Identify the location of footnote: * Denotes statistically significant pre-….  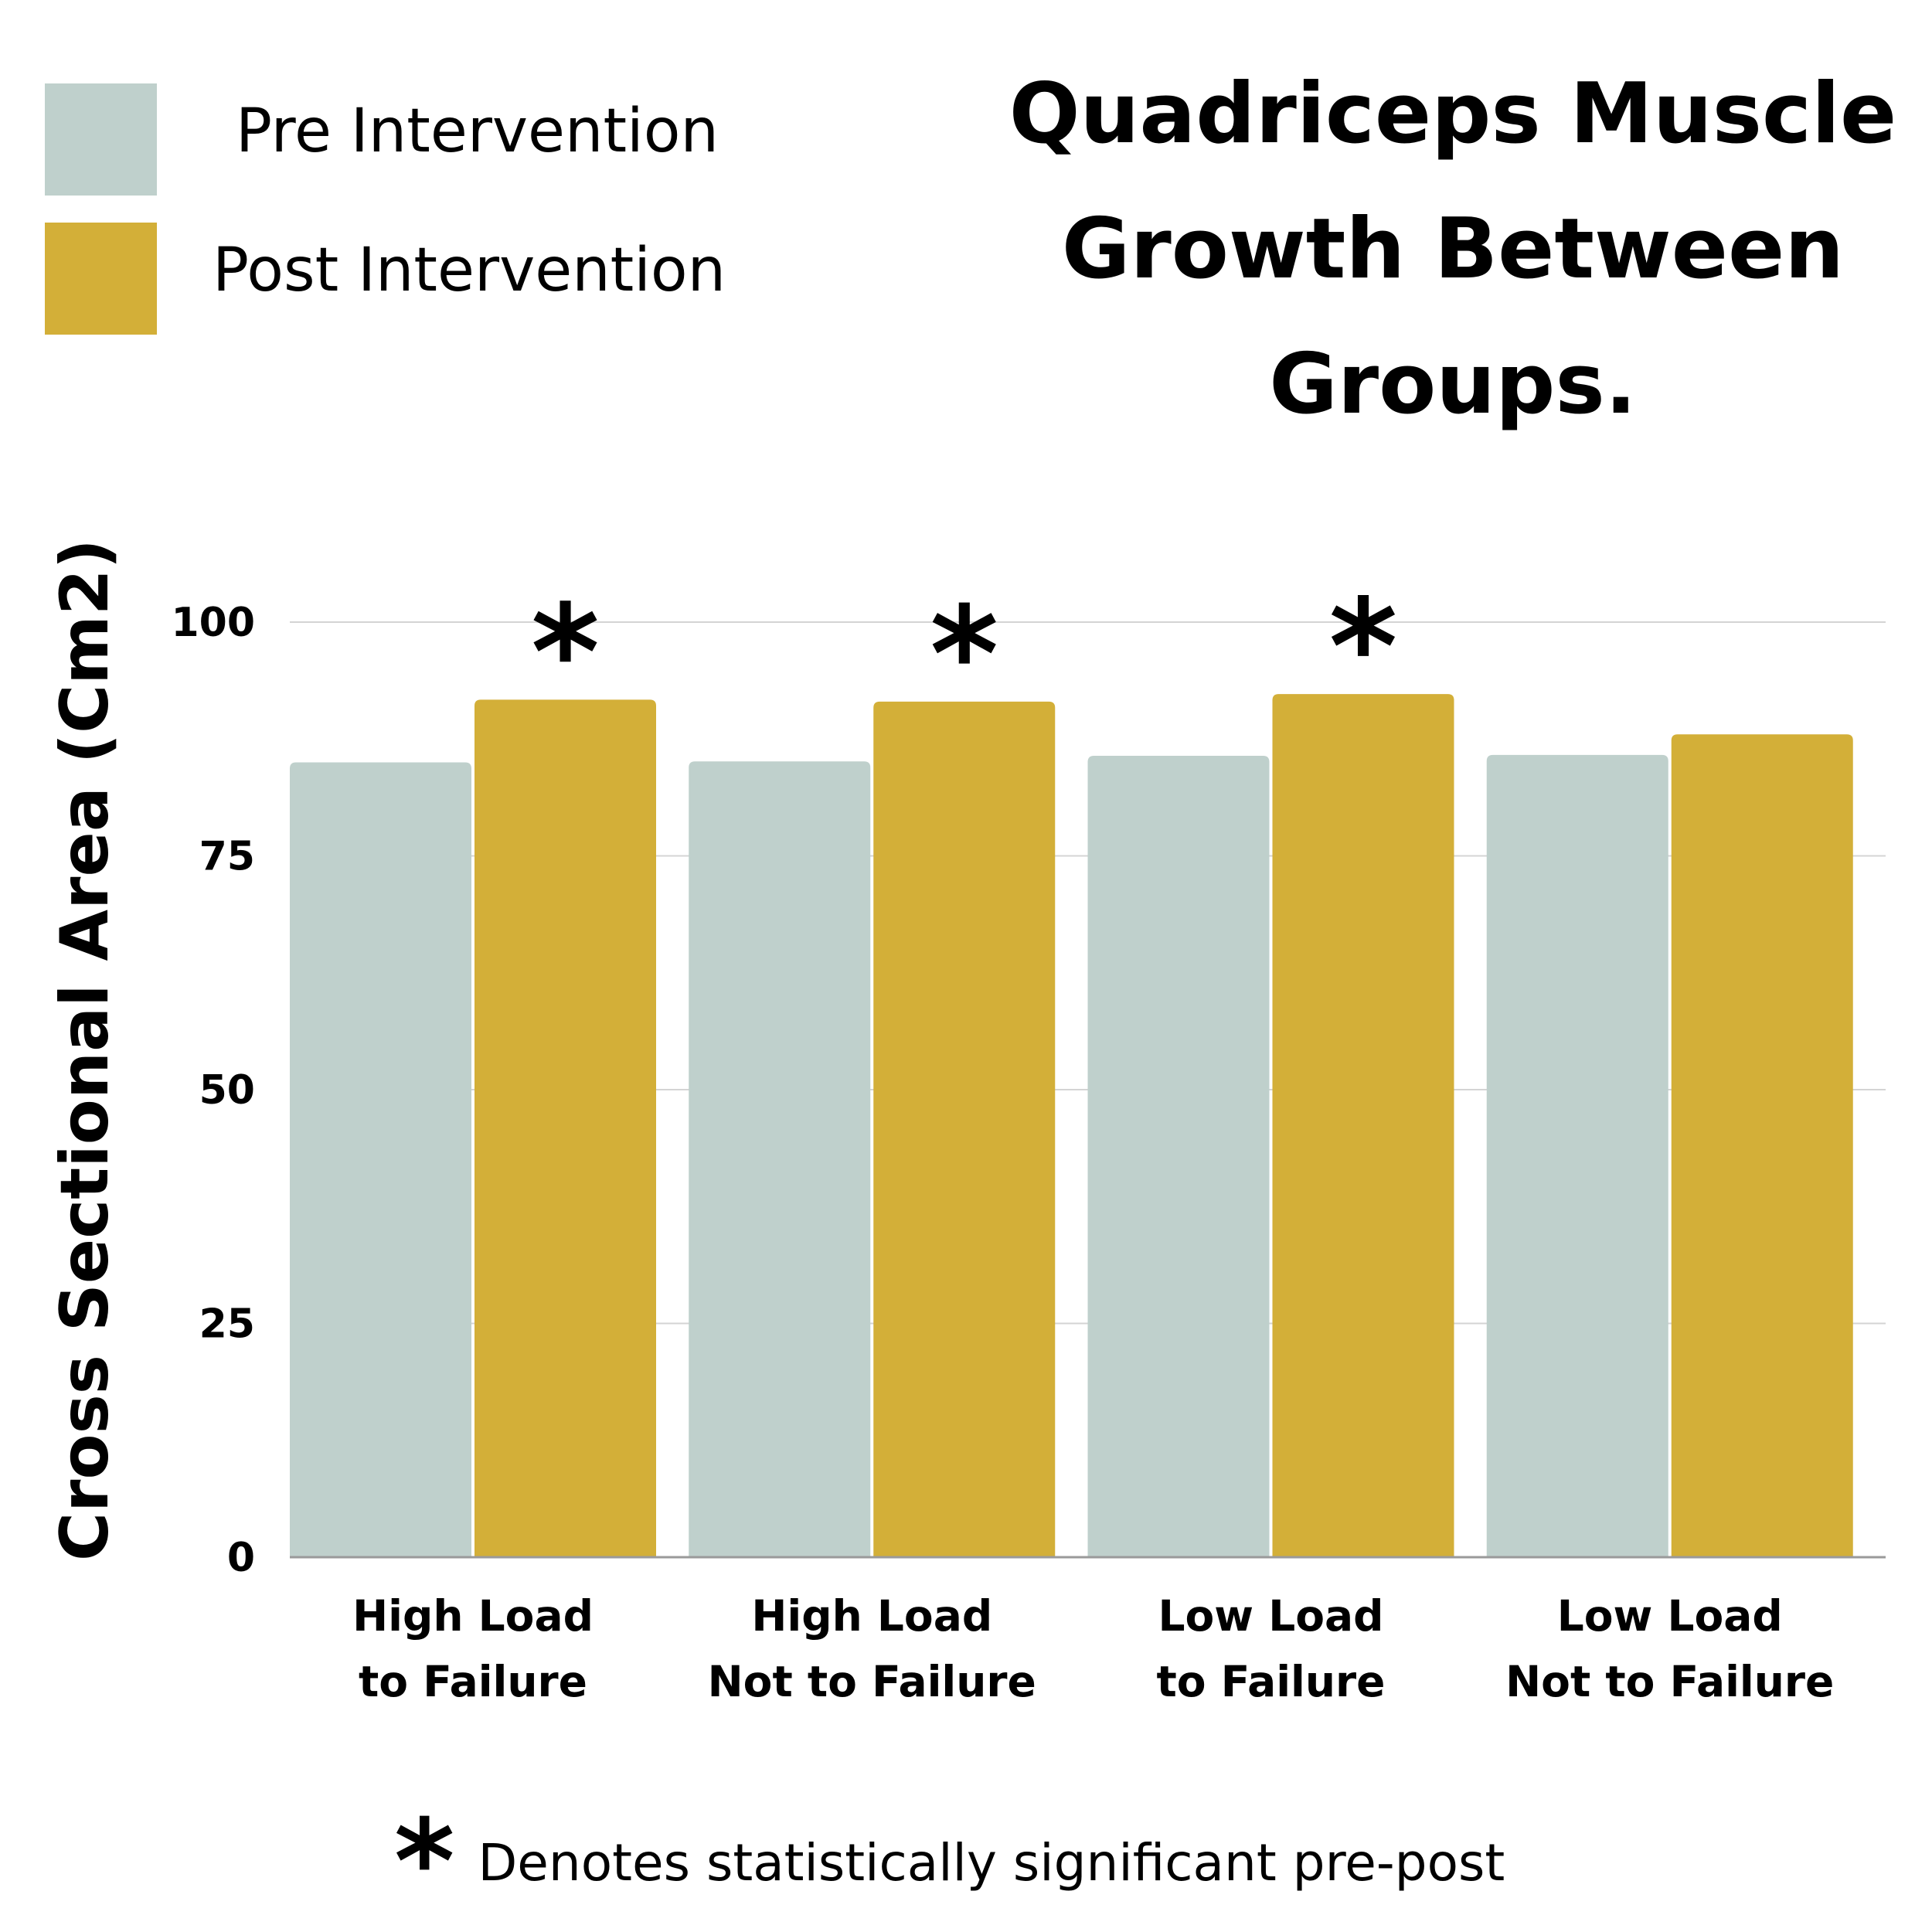
(949, 1863).